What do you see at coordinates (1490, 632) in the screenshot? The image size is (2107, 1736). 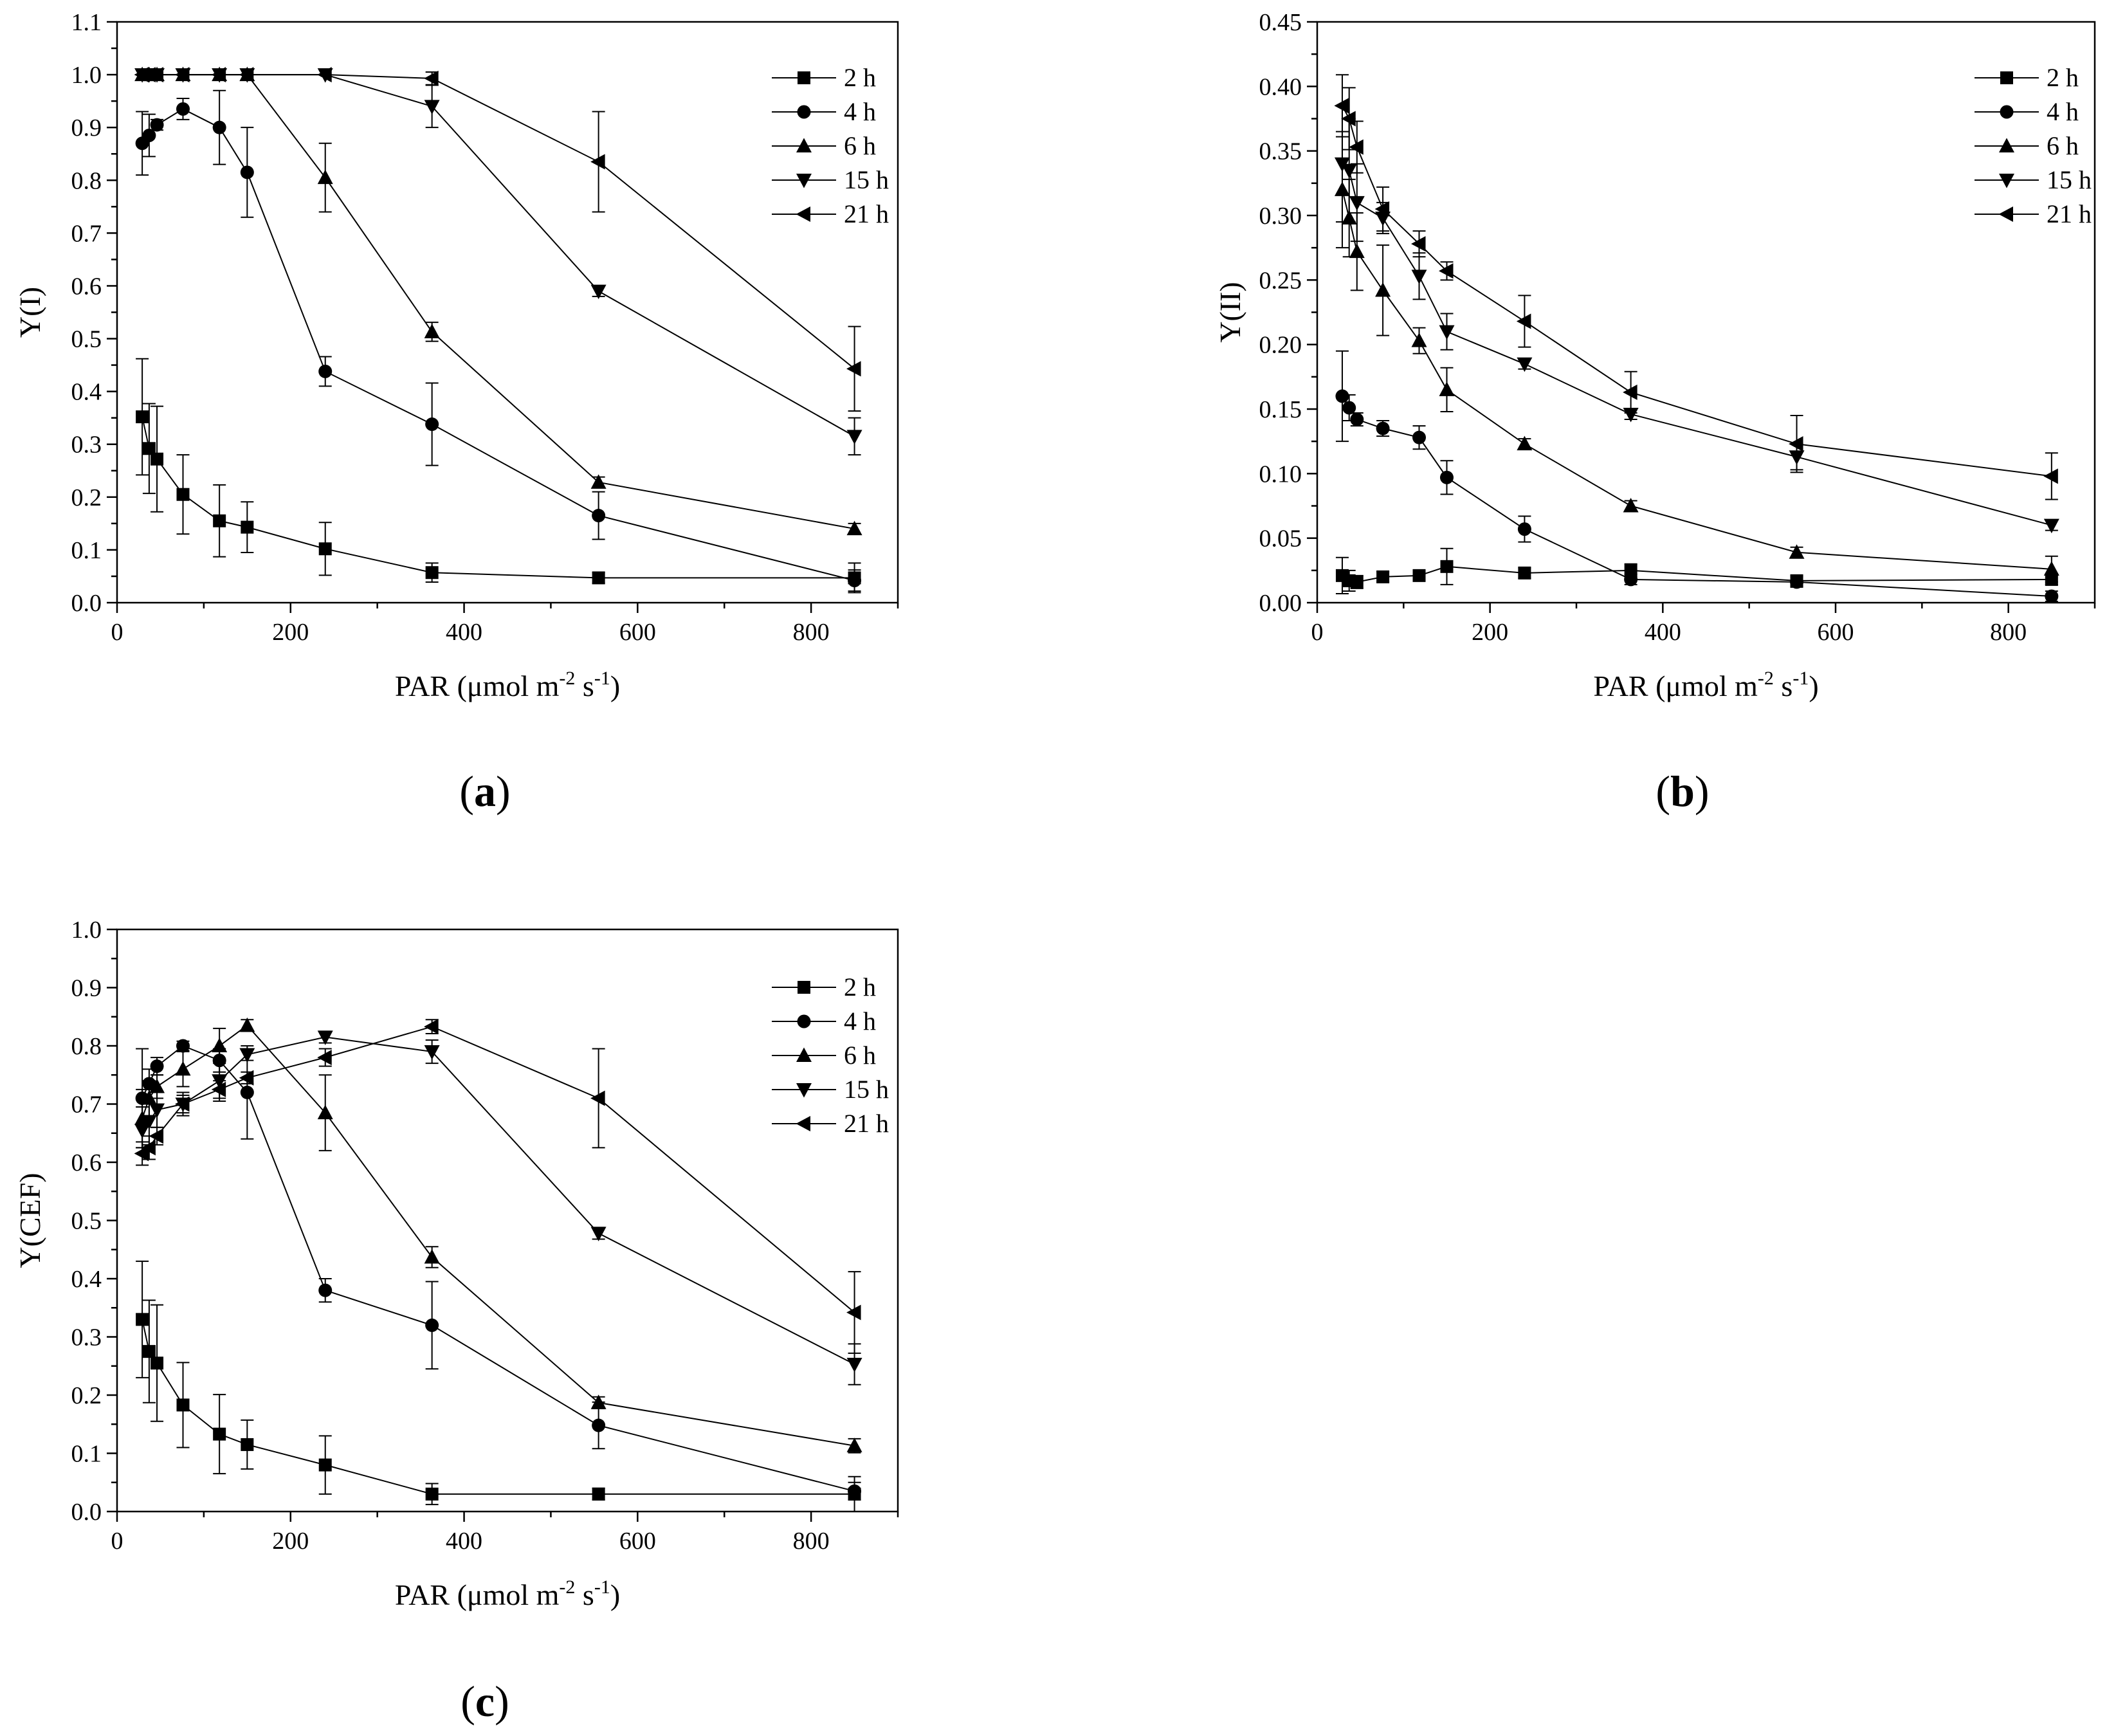 I see `x-tick-label: 200` at bounding box center [1490, 632].